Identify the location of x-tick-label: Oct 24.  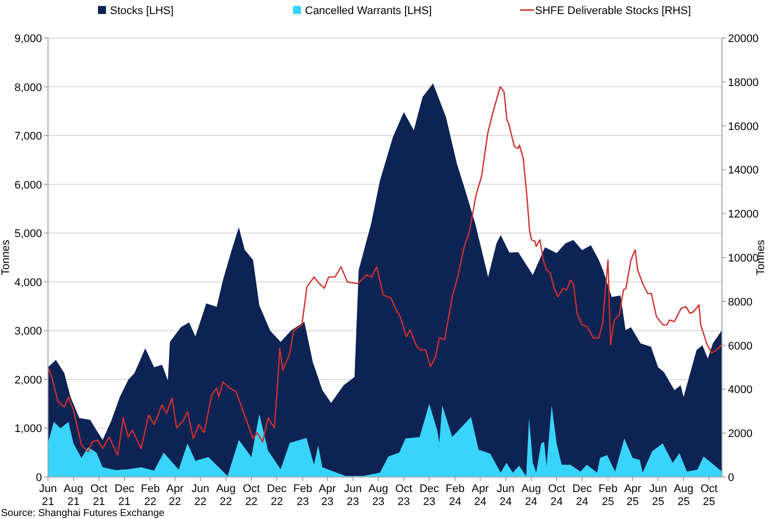
(557, 495).